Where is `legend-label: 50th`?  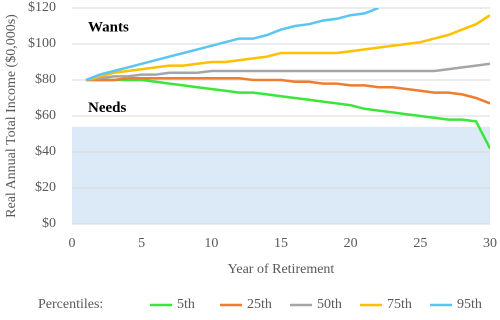 legend-label: 50th is located at coordinates (329, 304).